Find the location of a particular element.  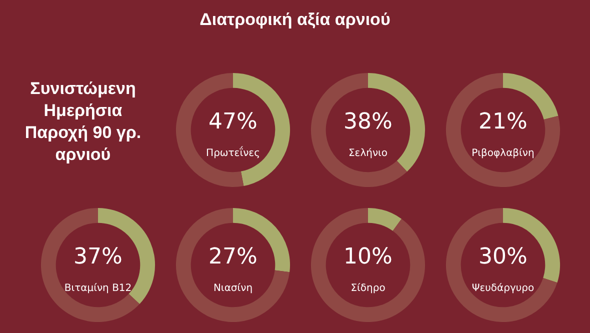

text: Συνιστώμενη Ημερήσια Παροχή 90 γρ. αρνιού is located at coordinates (83, 122).